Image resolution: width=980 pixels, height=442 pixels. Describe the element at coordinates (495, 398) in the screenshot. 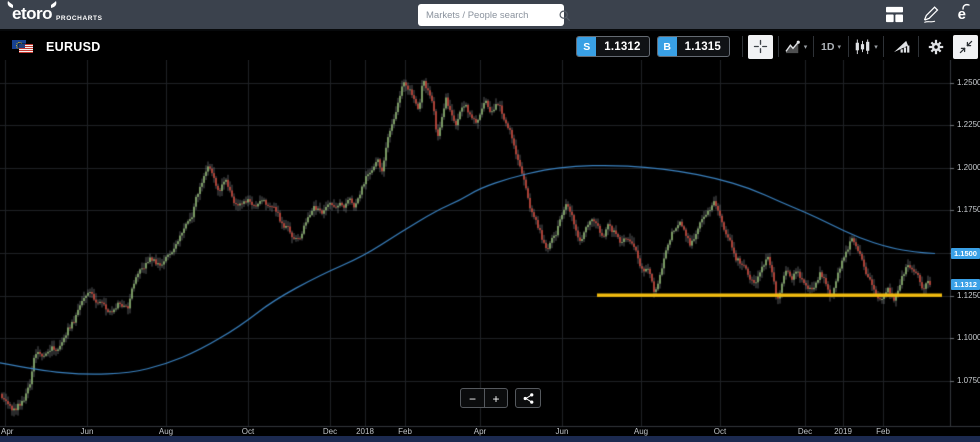

I see `zoom-in-button: +` at that location.